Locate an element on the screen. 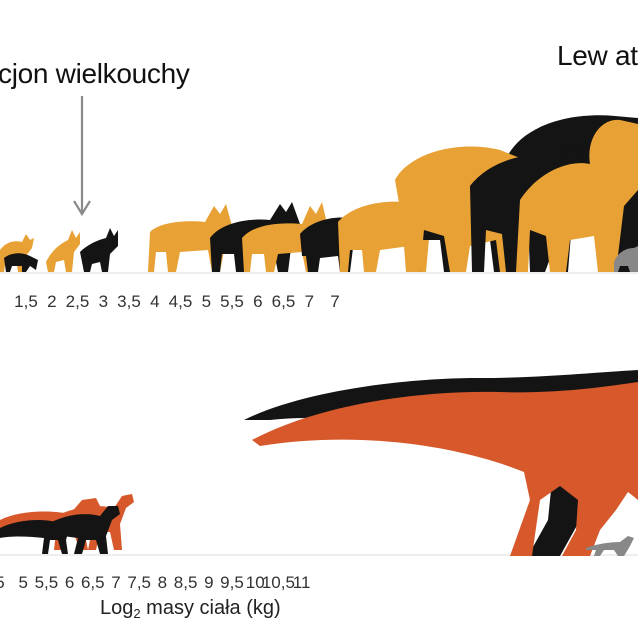 The width and height of the screenshot is (638, 638). top-tick-8: 5,5 is located at coordinates (232, 301).